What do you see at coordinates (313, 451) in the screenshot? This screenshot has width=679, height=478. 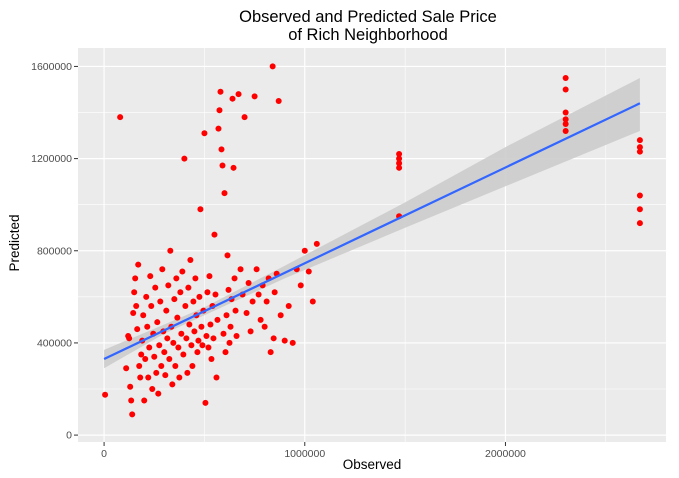 I see `x-axis-ticks: 0 1000000 2000000` at bounding box center [313, 451].